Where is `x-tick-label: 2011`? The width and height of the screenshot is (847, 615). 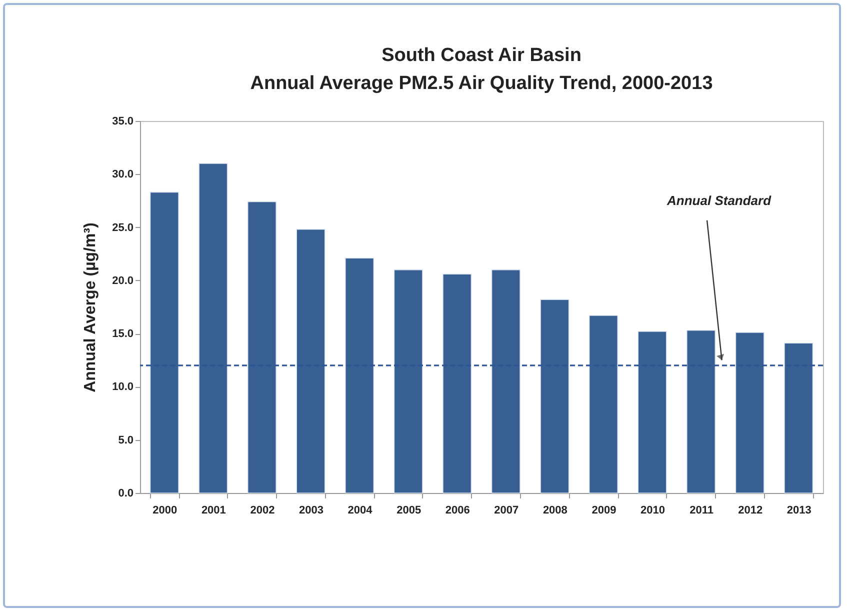
x-tick-label: 2011 is located at coordinates (702, 510).